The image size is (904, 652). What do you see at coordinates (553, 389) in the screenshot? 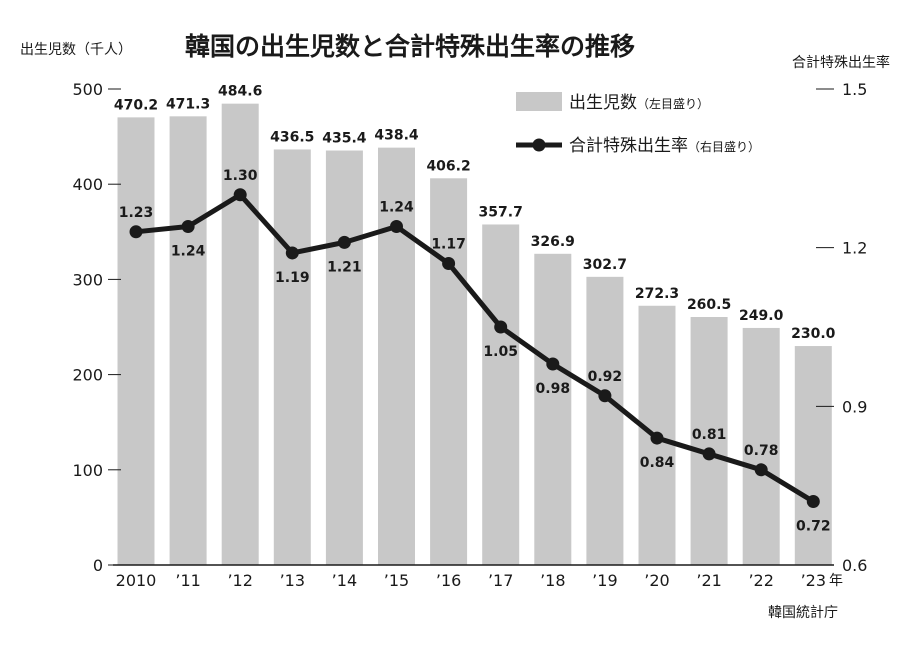
I see `rate-label-8: 0.98` at bounding box center [553, 389].